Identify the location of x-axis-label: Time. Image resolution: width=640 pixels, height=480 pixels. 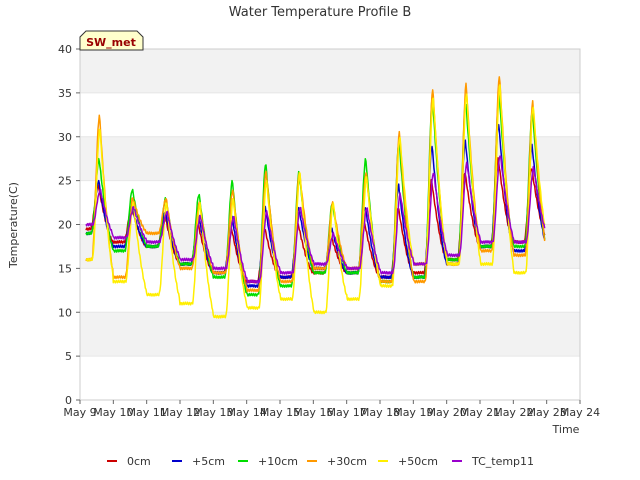
(566, 429).